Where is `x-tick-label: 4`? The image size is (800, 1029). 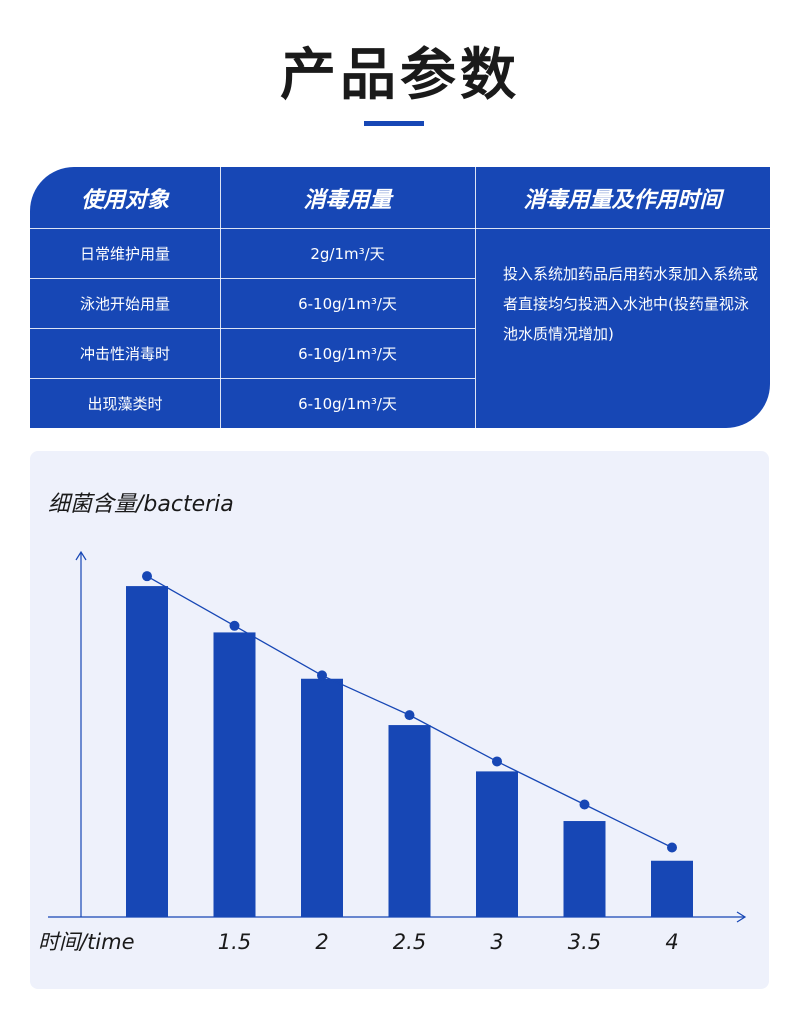 x-tick-label: 4 is located at coordinates (671, 942).